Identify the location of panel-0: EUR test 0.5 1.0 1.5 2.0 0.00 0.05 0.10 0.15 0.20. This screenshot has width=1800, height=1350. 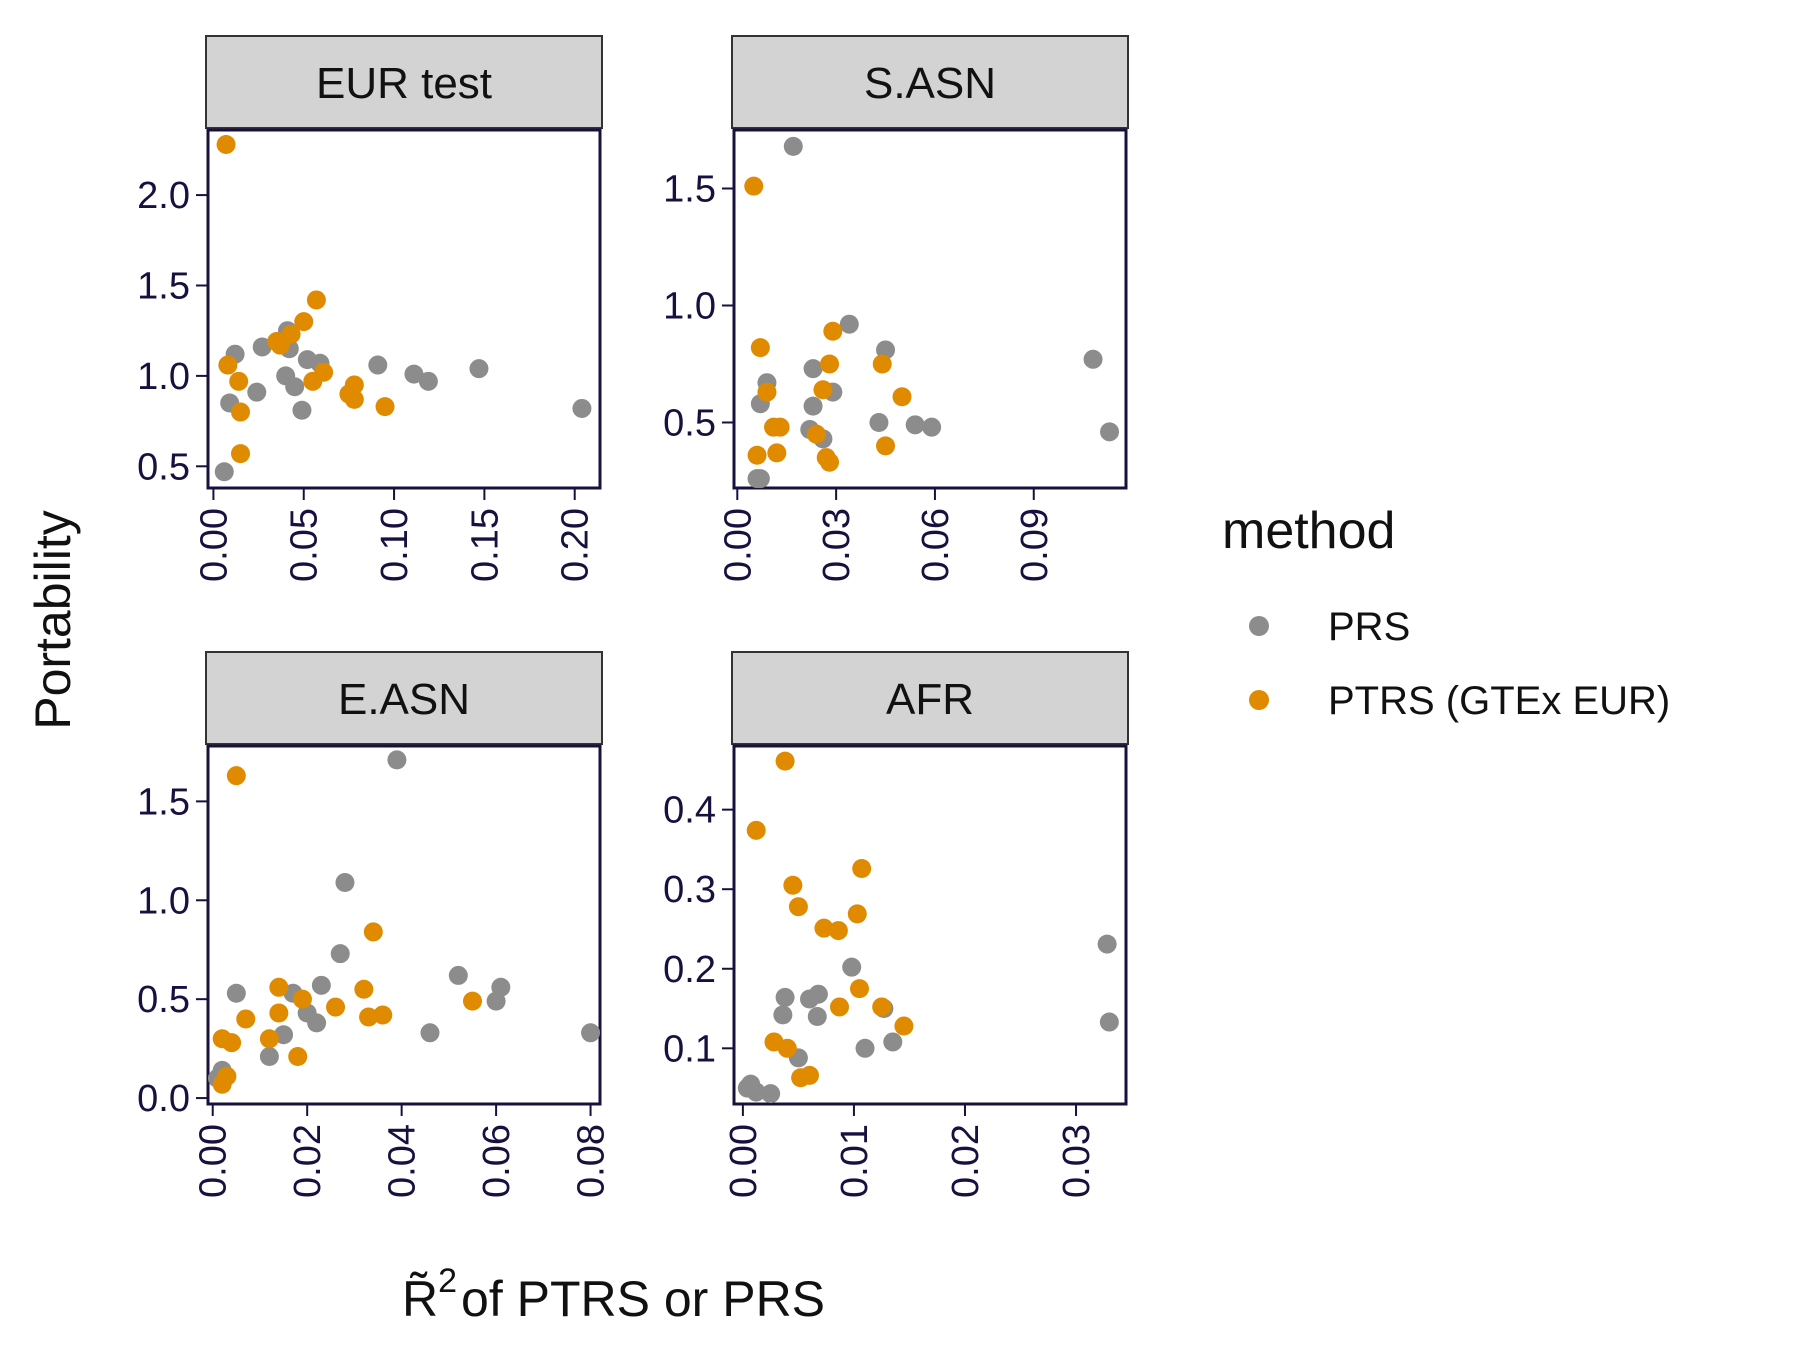
(370, 308).